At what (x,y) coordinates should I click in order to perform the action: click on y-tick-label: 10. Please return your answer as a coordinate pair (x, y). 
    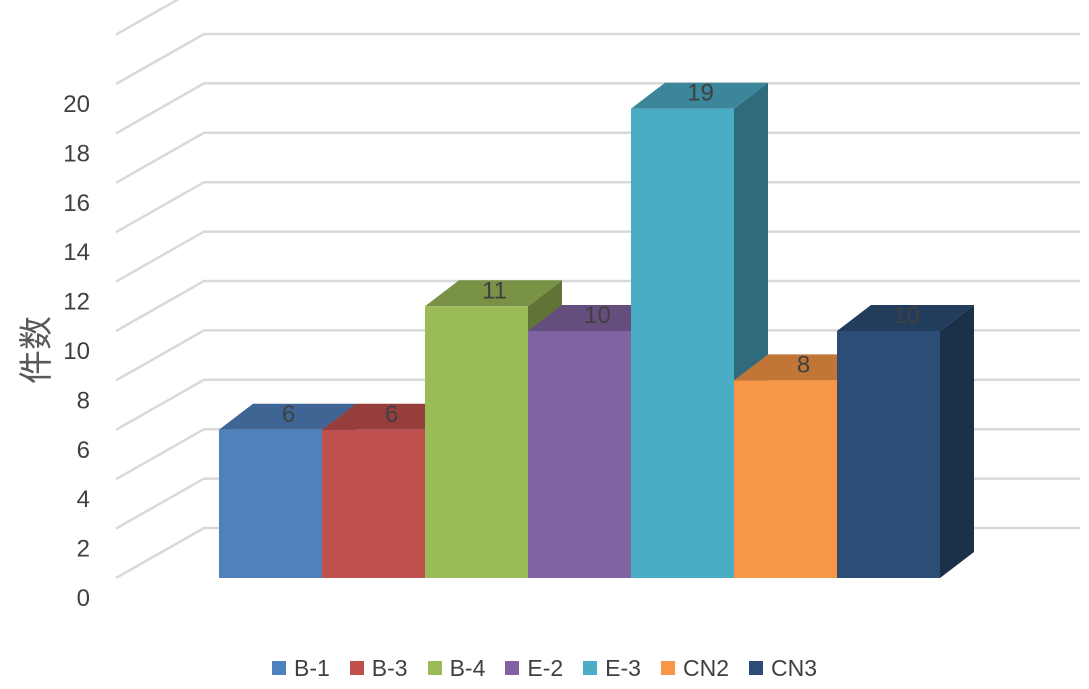
    Looking at the image, I should click on (76, 351).